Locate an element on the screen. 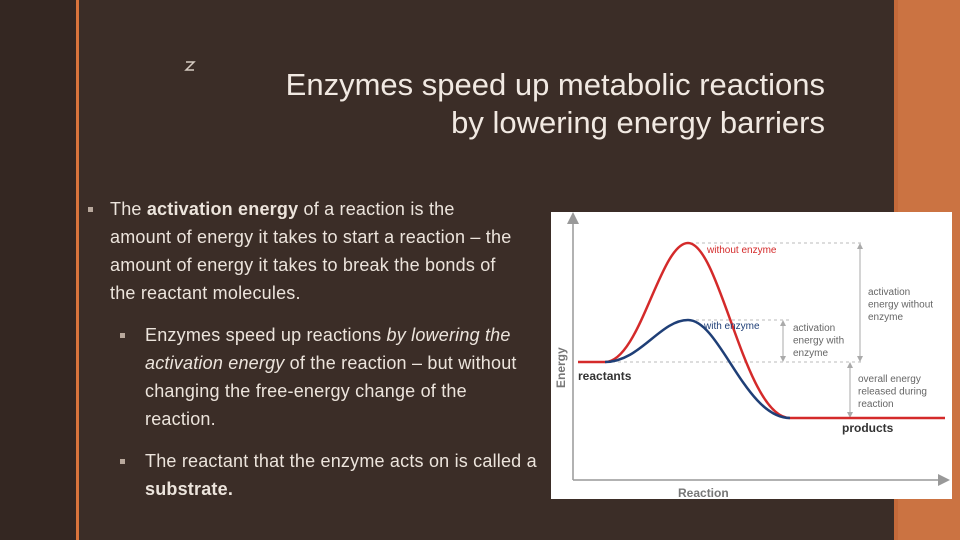  annotation-line: energy without is located at coordinates (900, 305).